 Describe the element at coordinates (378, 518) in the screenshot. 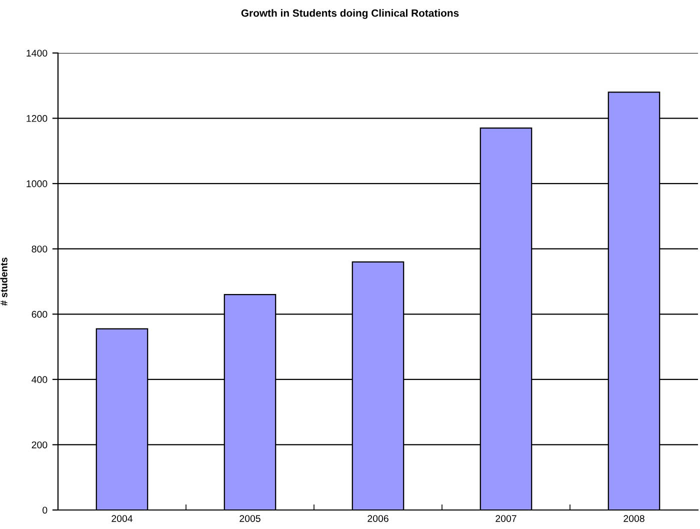

I see `x-tick-label: 2006` at that location.